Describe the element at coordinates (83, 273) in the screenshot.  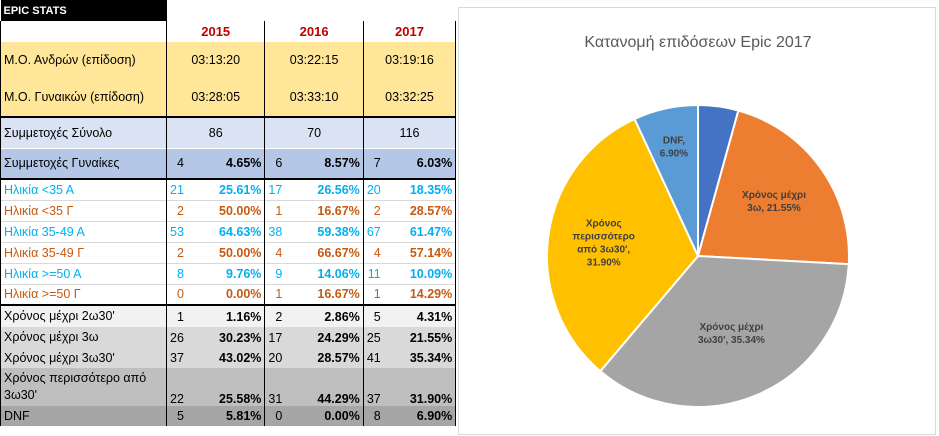
I see `row-label: Ηλικία >=50 Α` at that location.